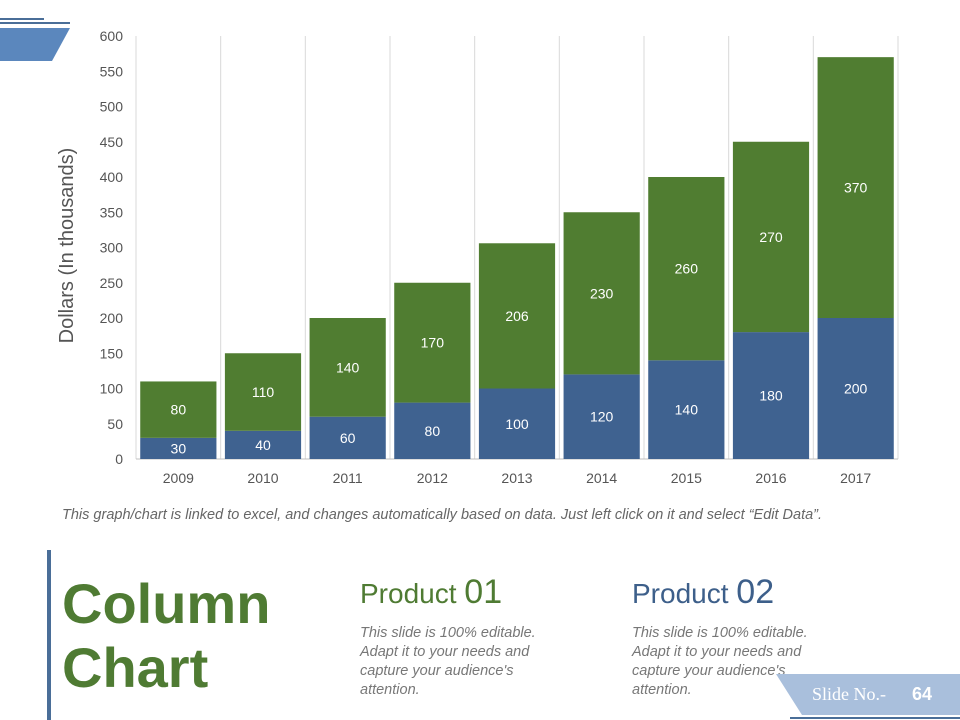 The height and width of the screenshot is (720, 960). Describe the element at coordinates (112, 107) in the screenshot. I see `y-tick-label: 500` at that location.